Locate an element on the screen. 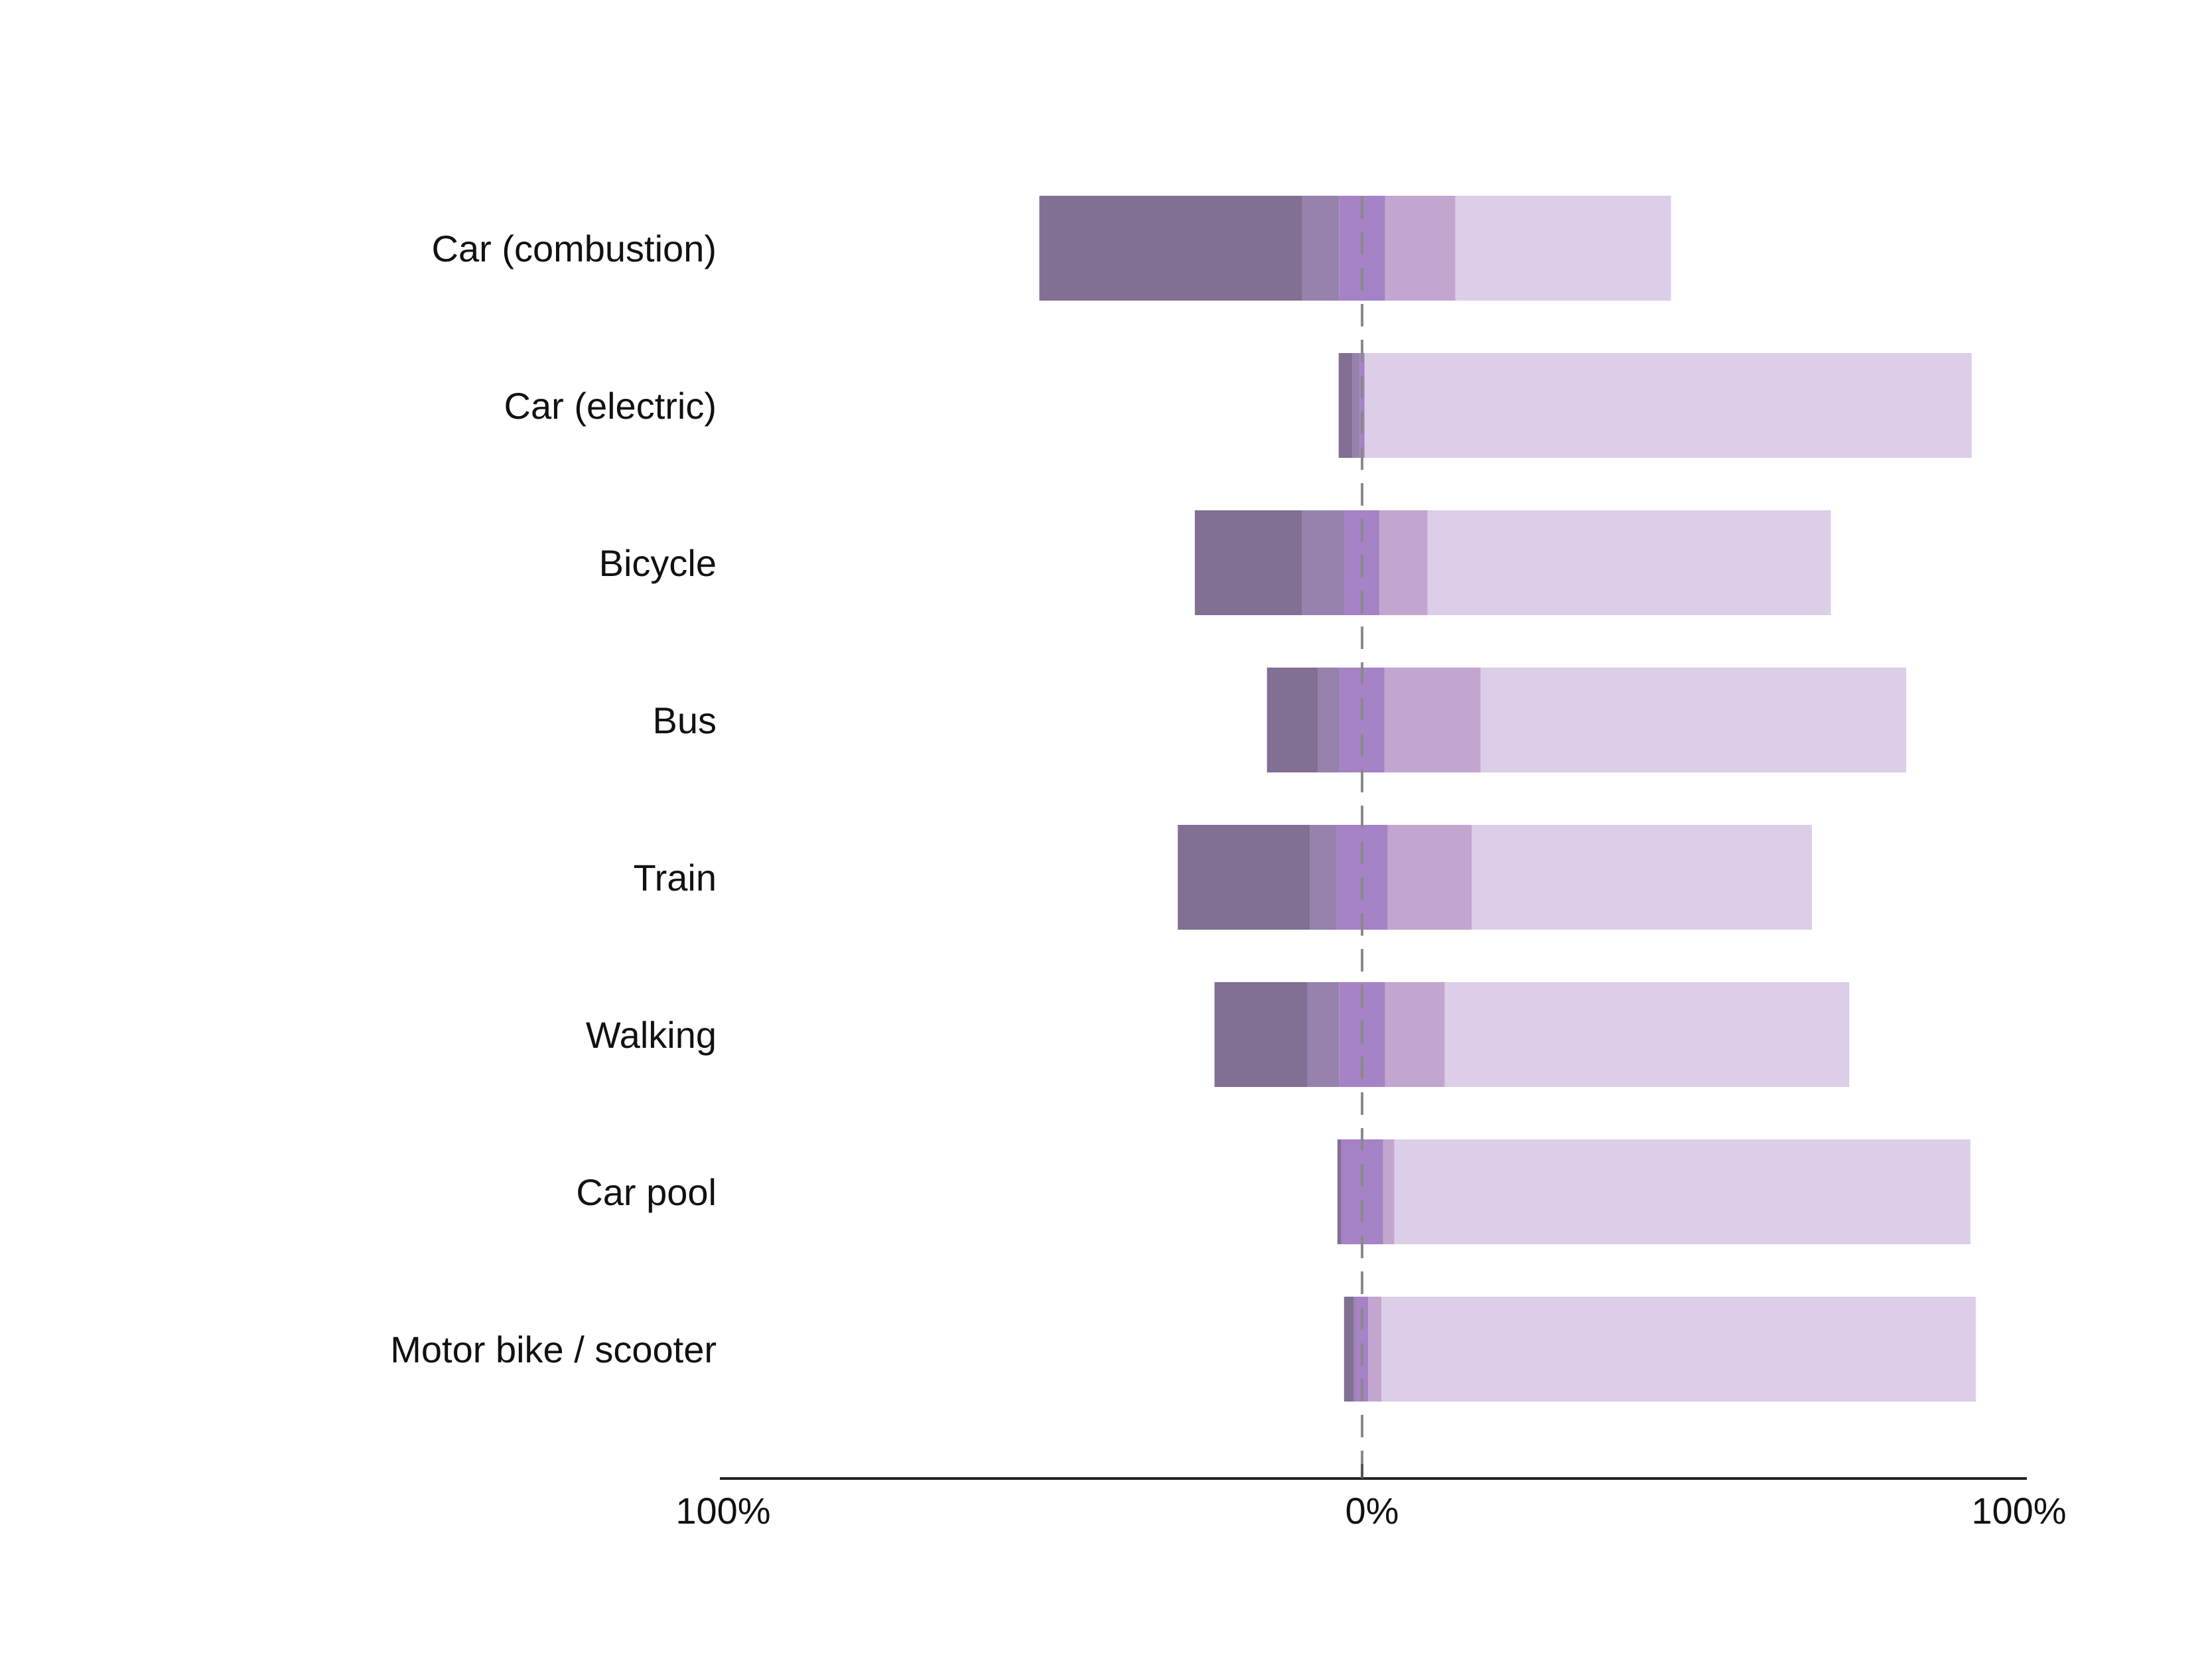  category-label: Car (combustion) is located at coordinates (574, 248).